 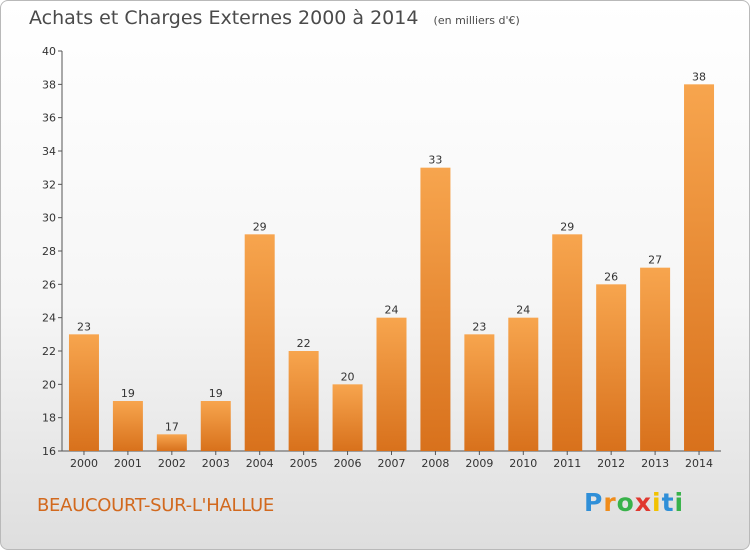 I want to click on data-label: 27, so click(x=655, y=260).